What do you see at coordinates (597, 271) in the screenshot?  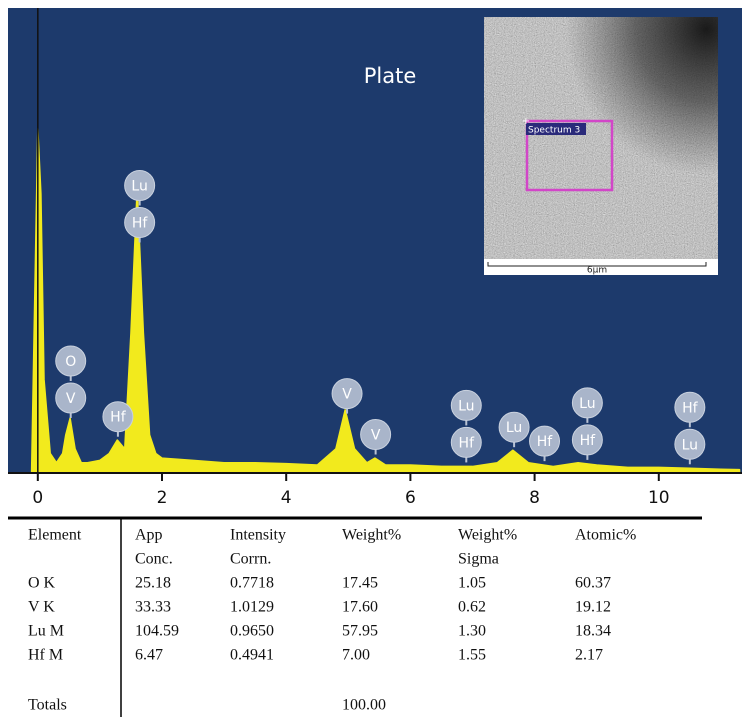 I see `scale-bar-label: 6µm` at bounding box center [597, 271].